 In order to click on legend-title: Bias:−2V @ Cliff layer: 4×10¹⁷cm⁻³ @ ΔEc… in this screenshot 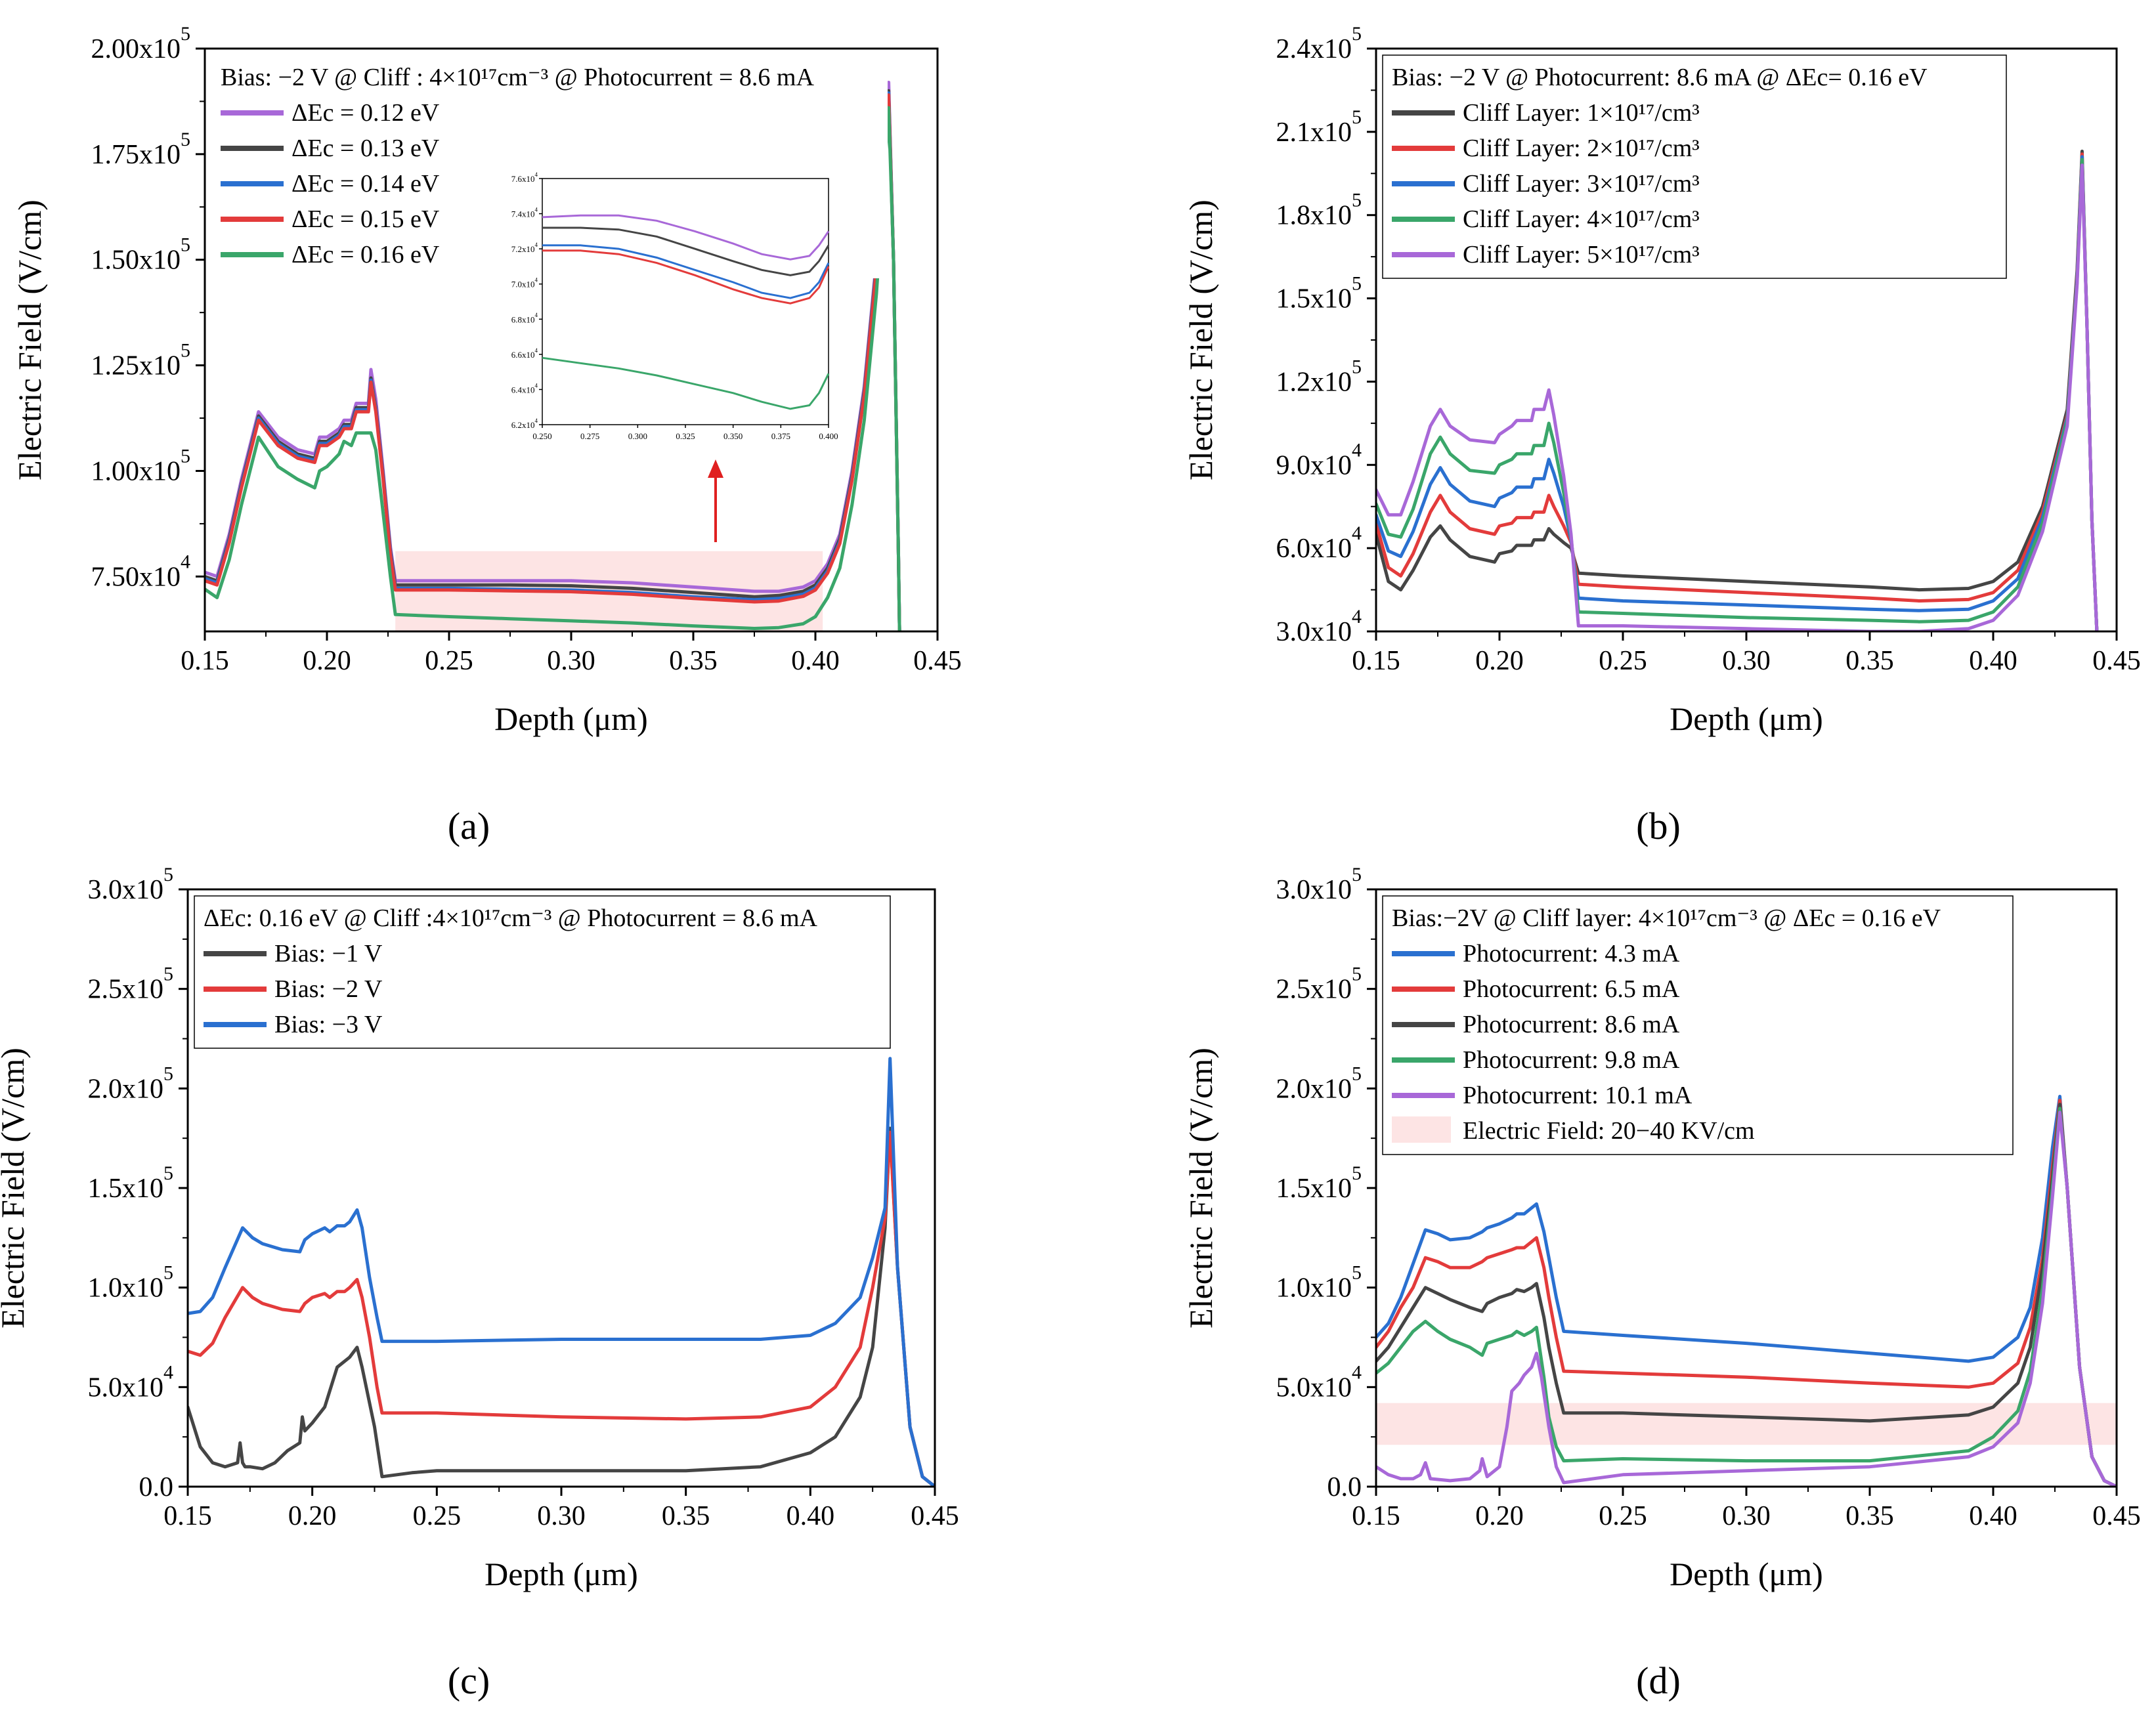, I will do `click(1667, 918)`.